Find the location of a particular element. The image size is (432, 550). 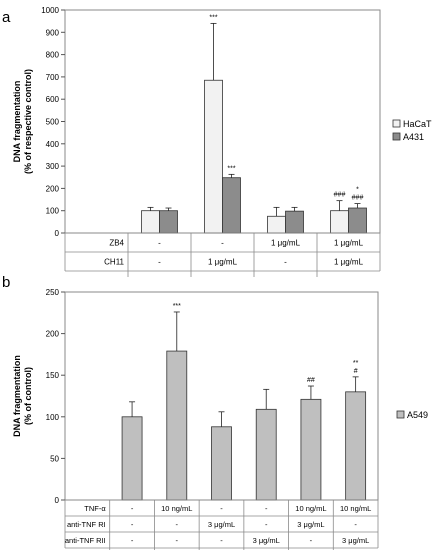

y-tick-label: 400 is located at coordinates (53, 144).